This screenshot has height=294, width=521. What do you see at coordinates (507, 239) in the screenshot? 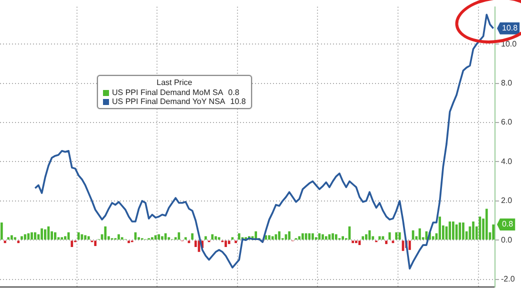
I see `y-tick-label: 0.0` at bounding box center [507, 239].